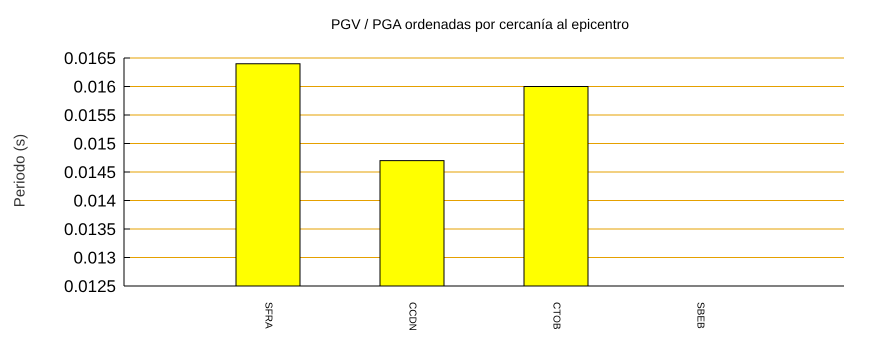 This screenshot has height=350, width=870. I want to click on y-tick-label: 0.0135, so click(90, 230).